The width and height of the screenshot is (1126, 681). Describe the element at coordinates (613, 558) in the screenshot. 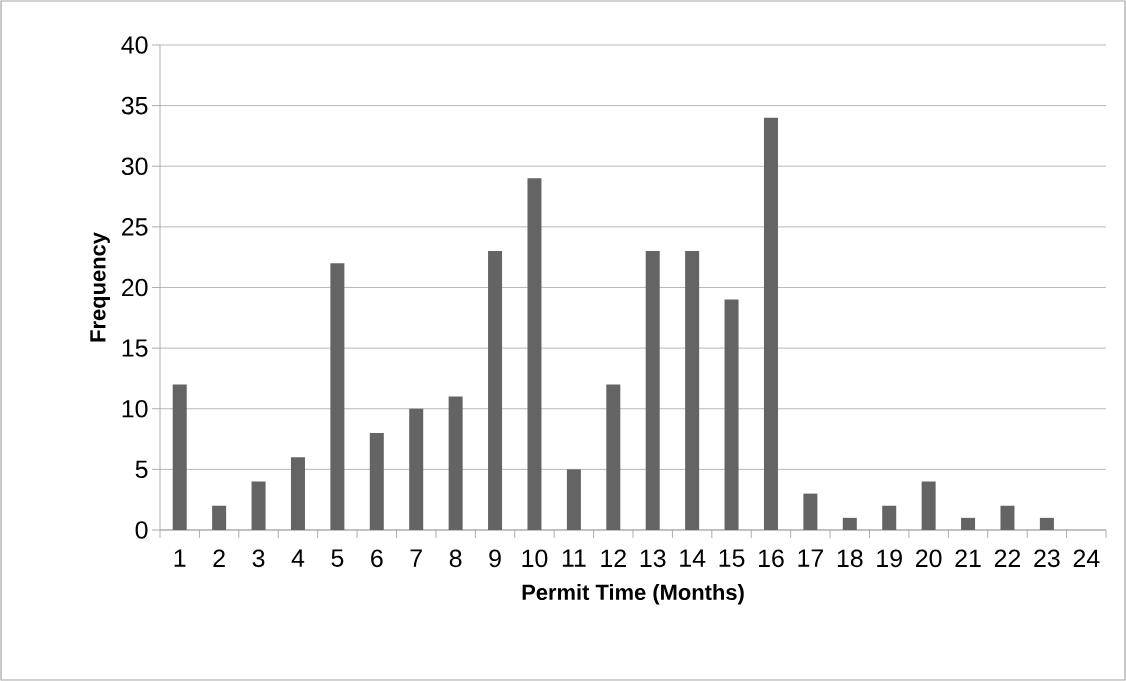

I see `x-tick-label: 12` at that location.